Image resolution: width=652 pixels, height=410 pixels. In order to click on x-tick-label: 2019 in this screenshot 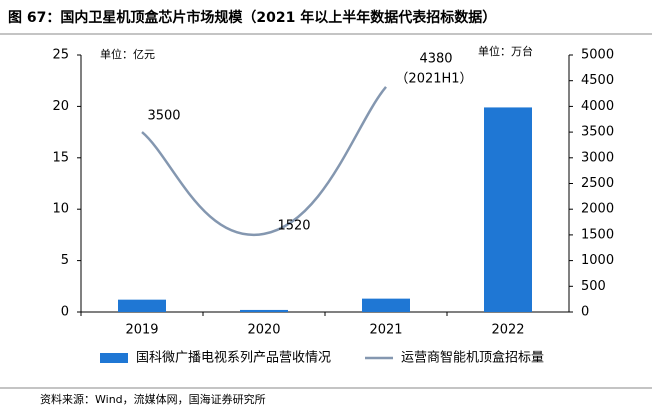, I will do `click(141, 330)`.